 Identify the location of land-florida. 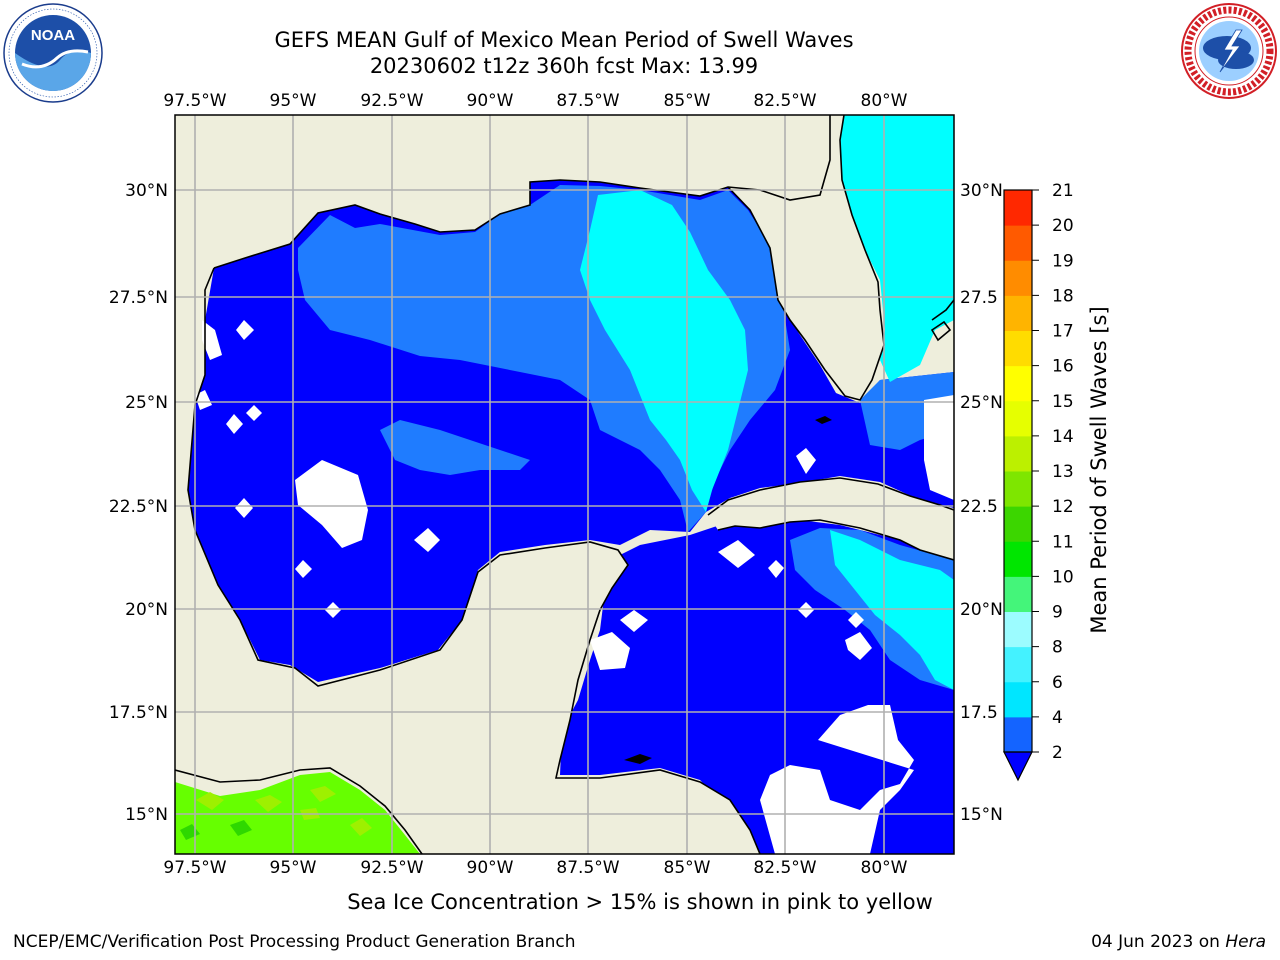
(806, 257).